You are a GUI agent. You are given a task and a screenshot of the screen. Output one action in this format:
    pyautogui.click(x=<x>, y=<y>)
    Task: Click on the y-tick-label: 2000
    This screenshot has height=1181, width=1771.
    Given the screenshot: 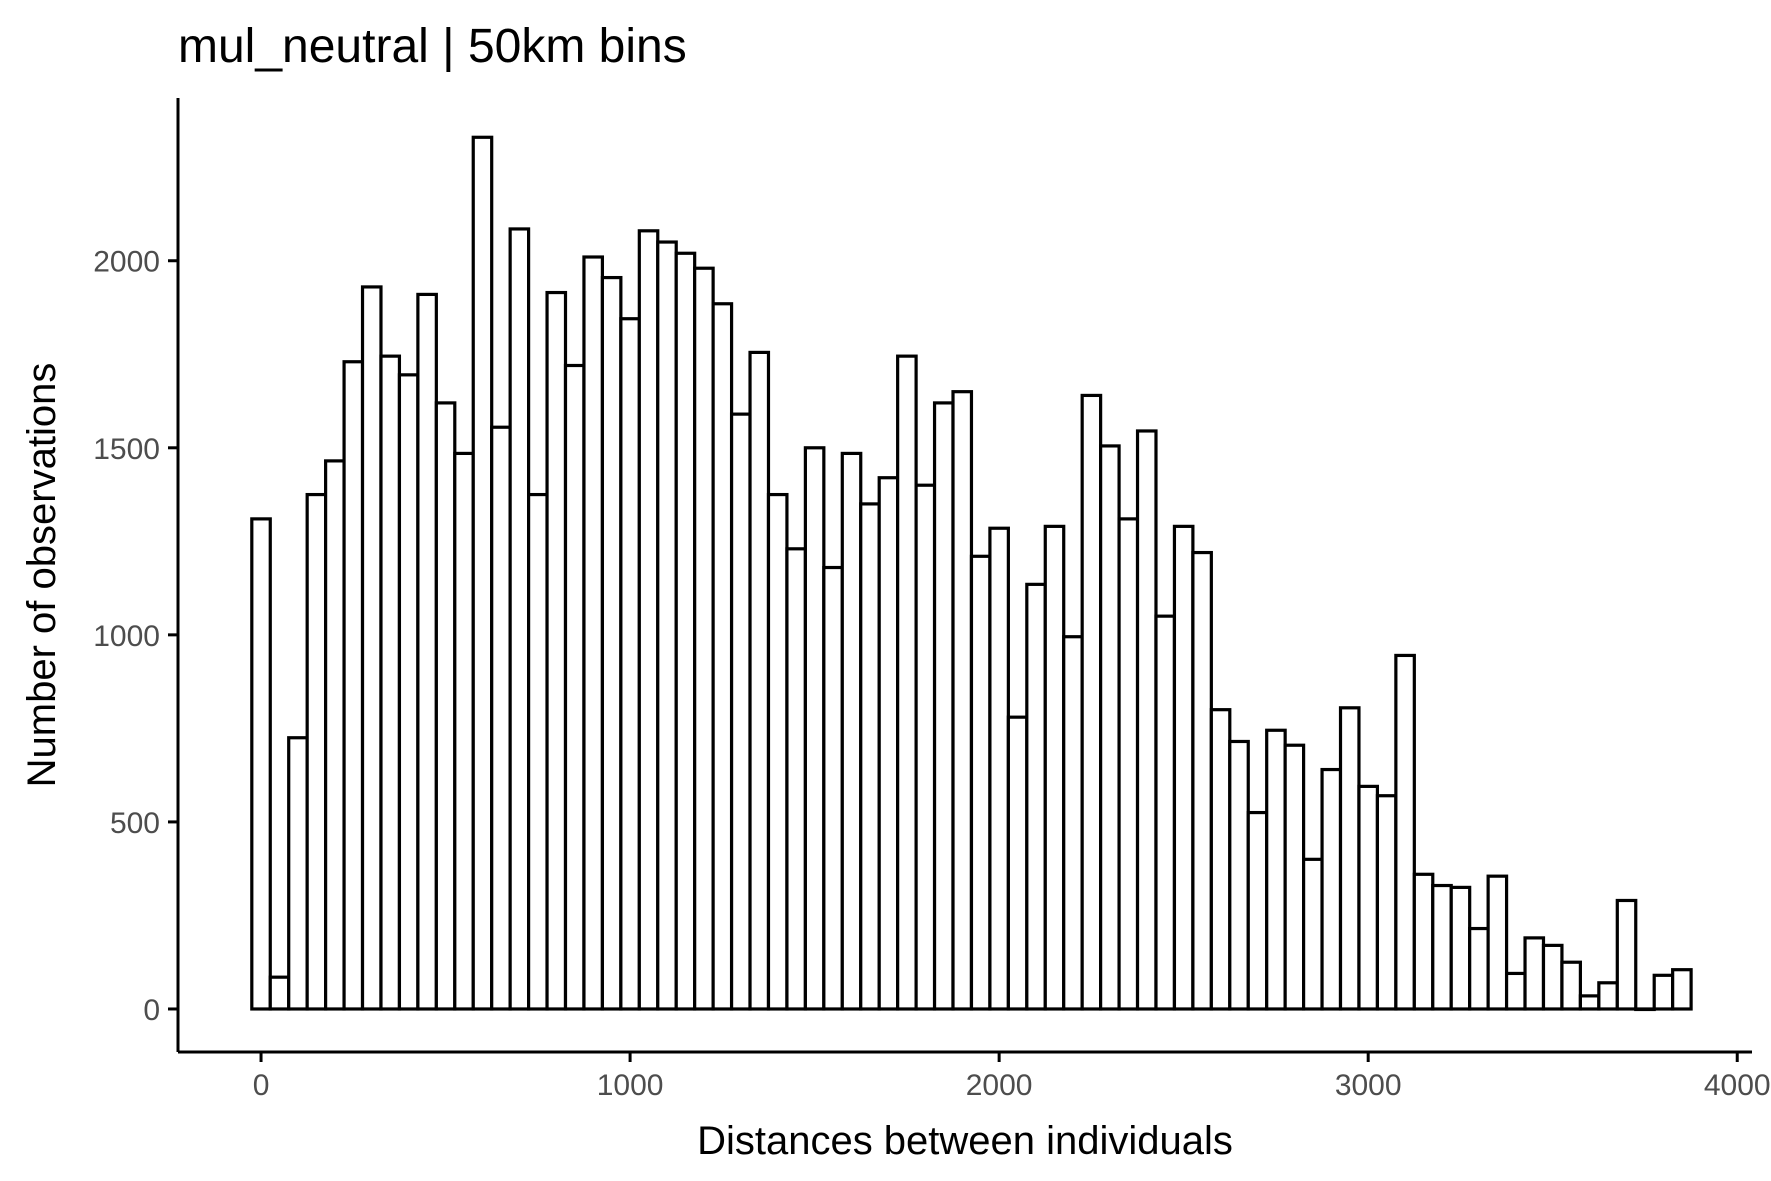 What is the action you would take?
    pyautogui.click(x=126, y=262)
    